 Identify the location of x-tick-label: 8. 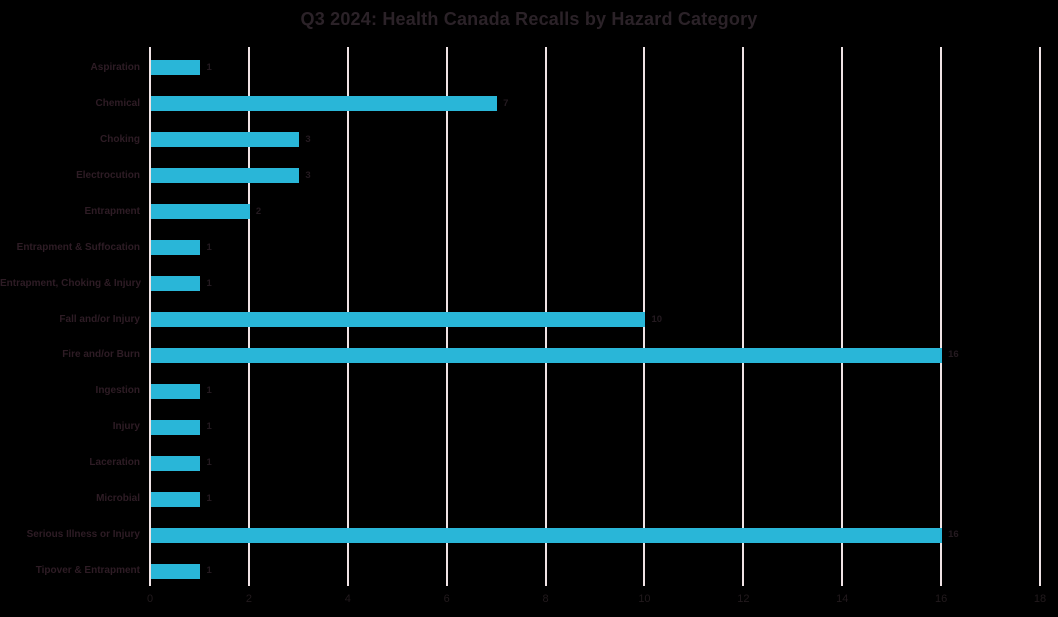
(545, 599).